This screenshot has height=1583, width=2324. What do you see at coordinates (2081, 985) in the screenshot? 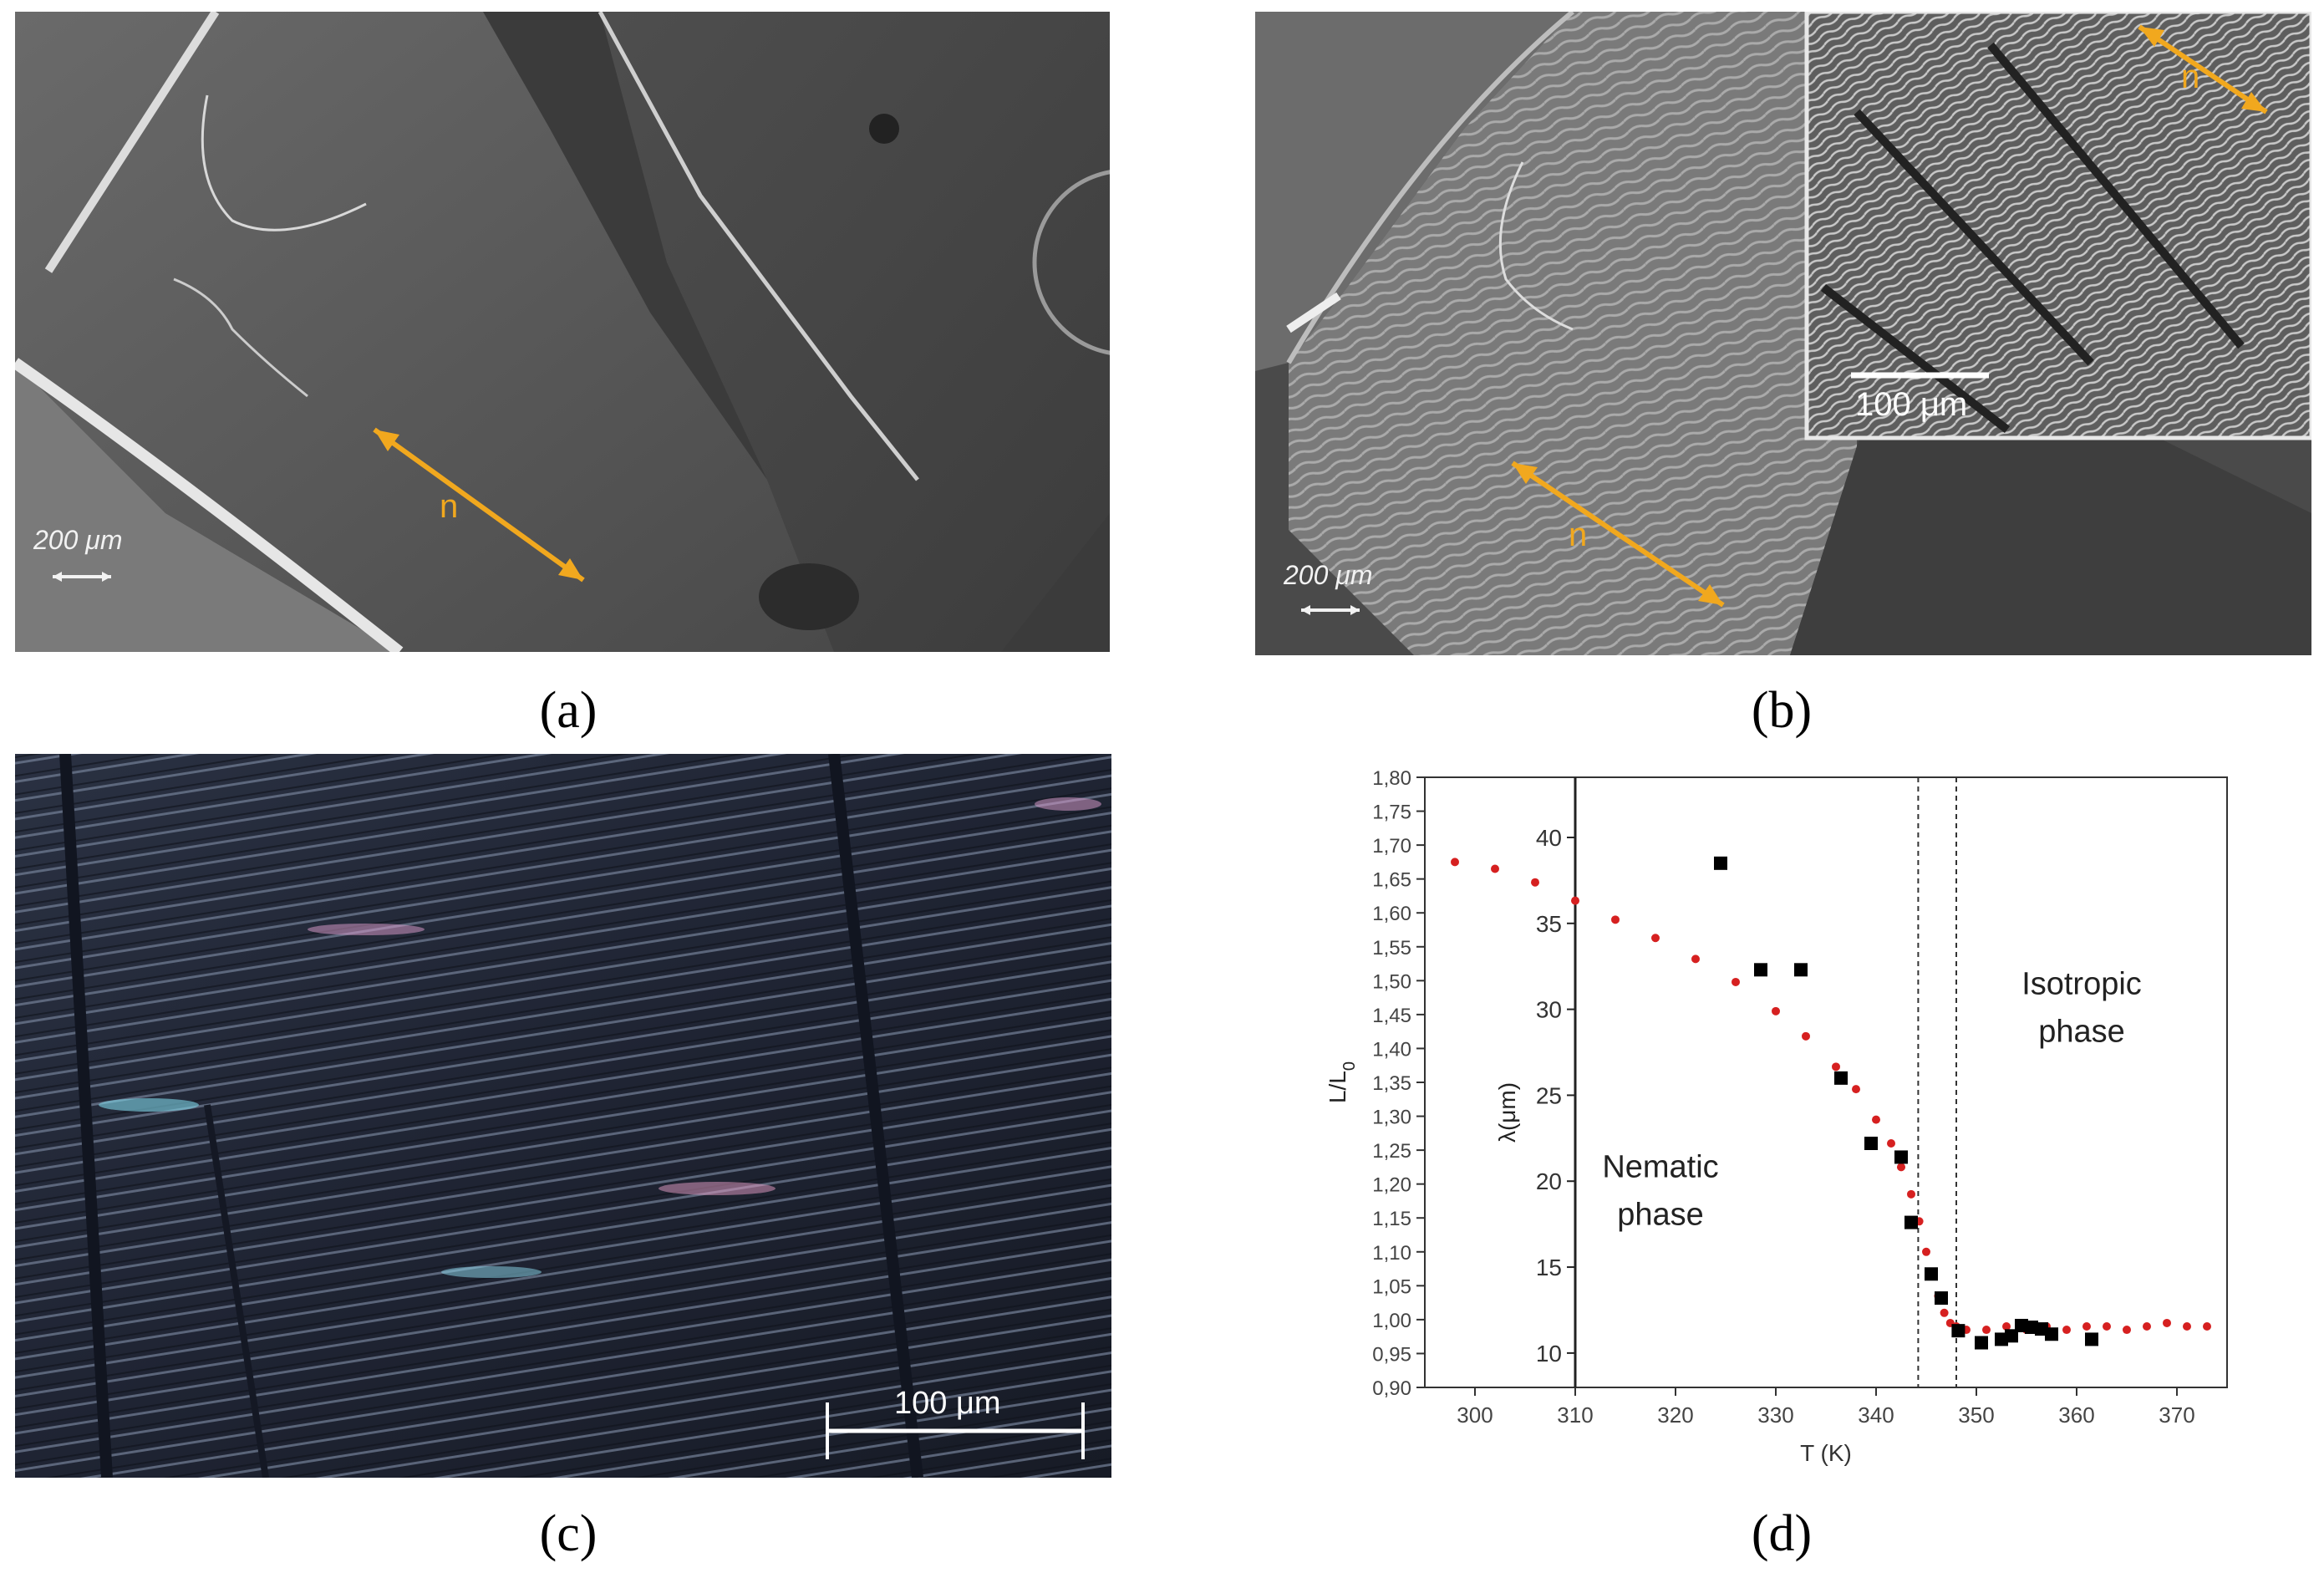
I see `phase-annotation: Isotropic` at bounding box center [2081, 985].